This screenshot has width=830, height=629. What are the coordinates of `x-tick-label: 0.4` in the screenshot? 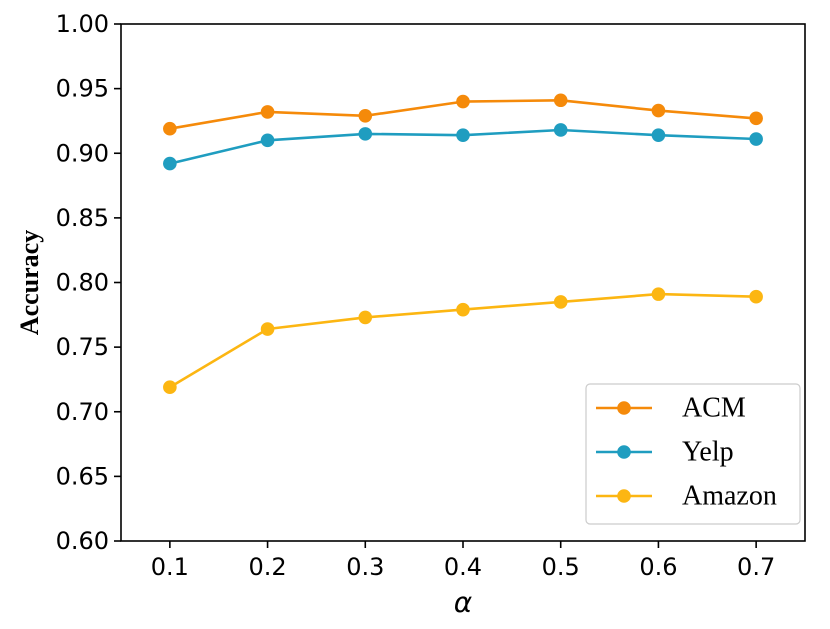 It's located at (463, 567).